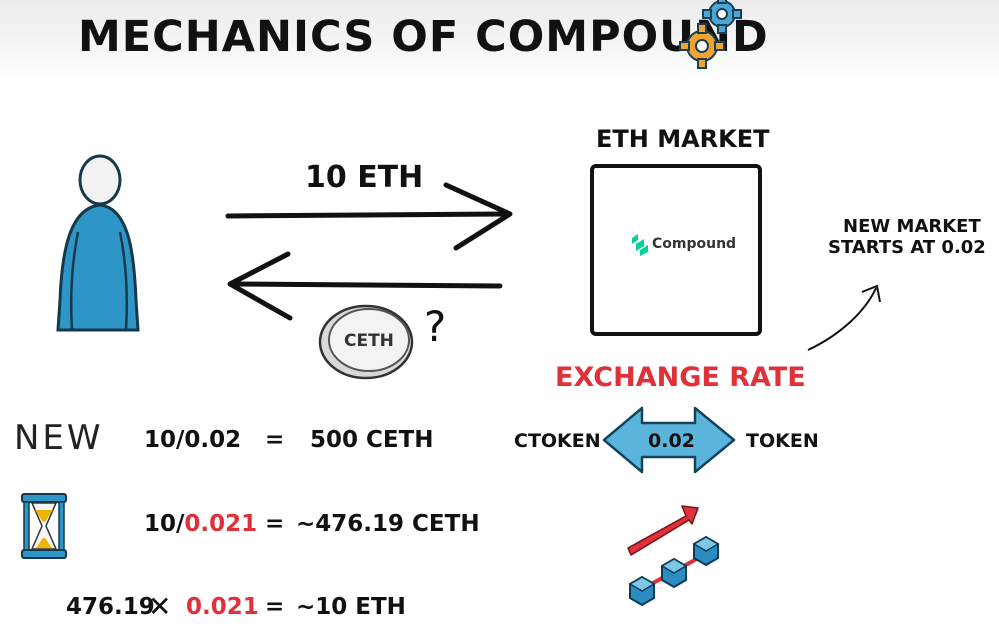  Describe the element at coordinates (710, 34) in the screenshot. I see `gears-icon` at that location.